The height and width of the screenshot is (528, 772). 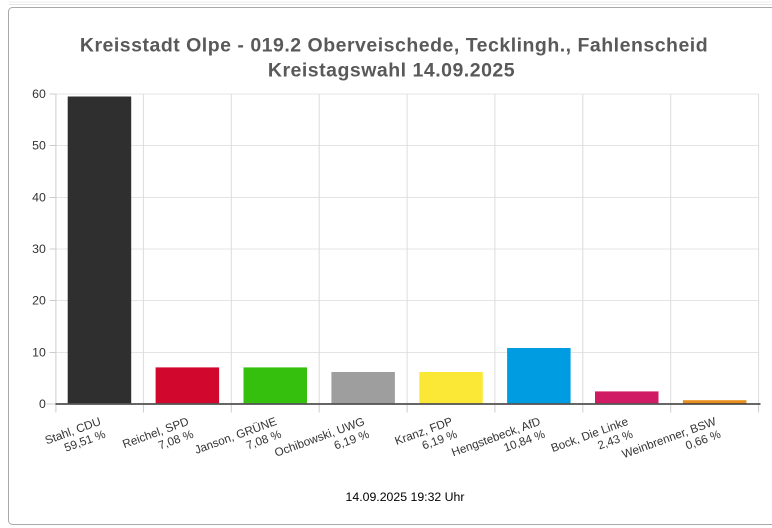 I want to click on svg-text: 0, so click(x=42, y=404).